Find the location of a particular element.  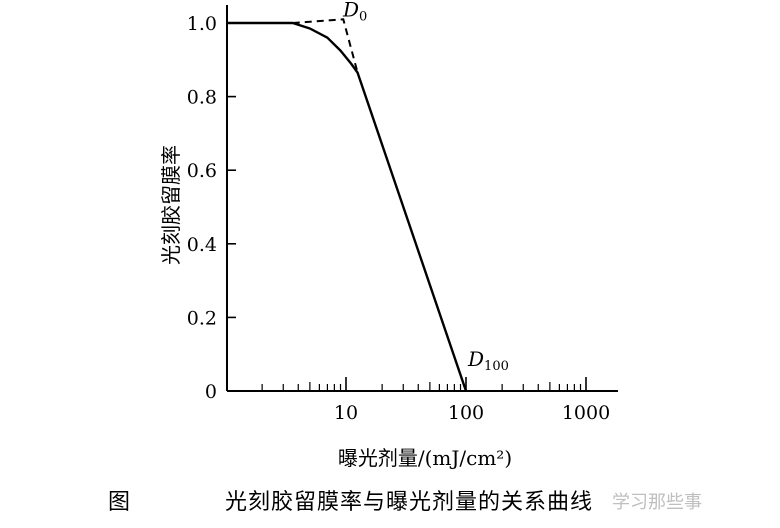

y-tick-label: 0.6 is located at coordinates (202, 171).